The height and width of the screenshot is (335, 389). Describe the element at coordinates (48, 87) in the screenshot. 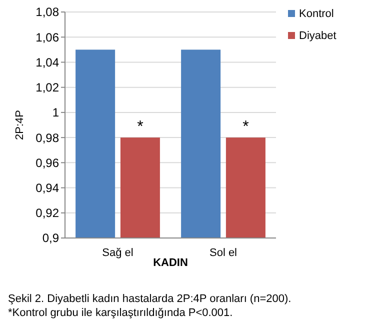

I see `y-tick-label: 1,02` at that location.